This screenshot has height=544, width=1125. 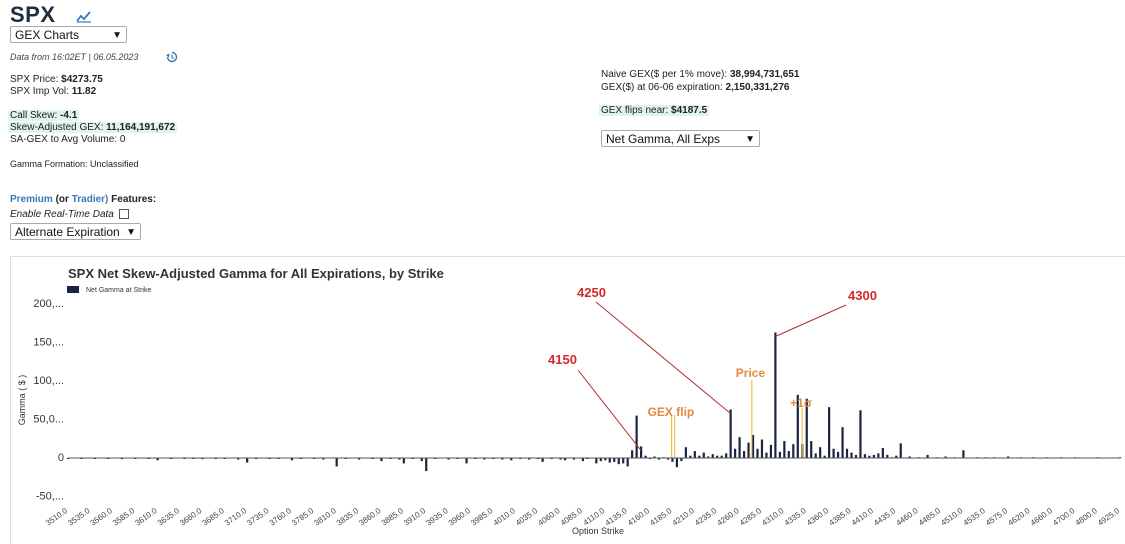 I want to click on gamma-view-select: Net Gamma, All Exps ▼, so click(x=680, y=138).